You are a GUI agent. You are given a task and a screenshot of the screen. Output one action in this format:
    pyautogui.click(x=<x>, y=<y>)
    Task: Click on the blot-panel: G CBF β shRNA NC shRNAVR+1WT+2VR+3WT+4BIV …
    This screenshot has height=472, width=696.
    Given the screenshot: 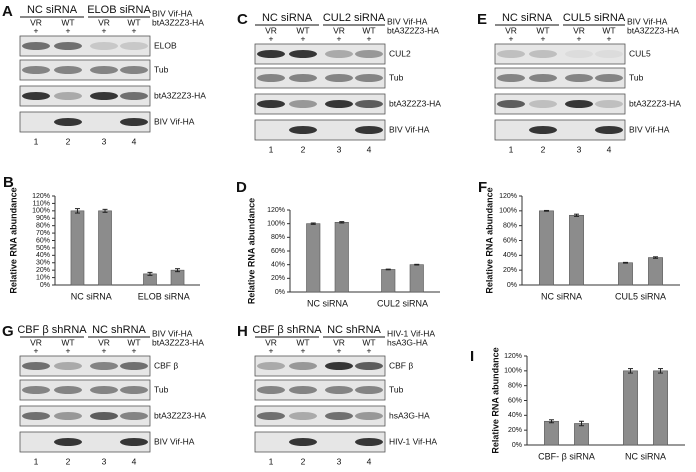 What is the action you would take?
    pyautogui.click(x=104, y=394)
    